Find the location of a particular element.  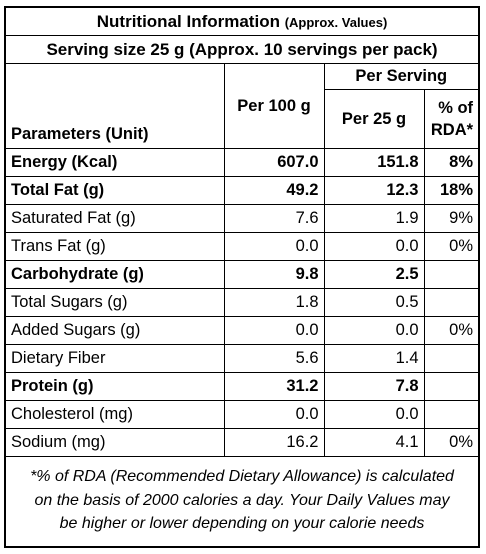

nutrient-name: Carbohydrate (g) is located at coordinates (115, 274).